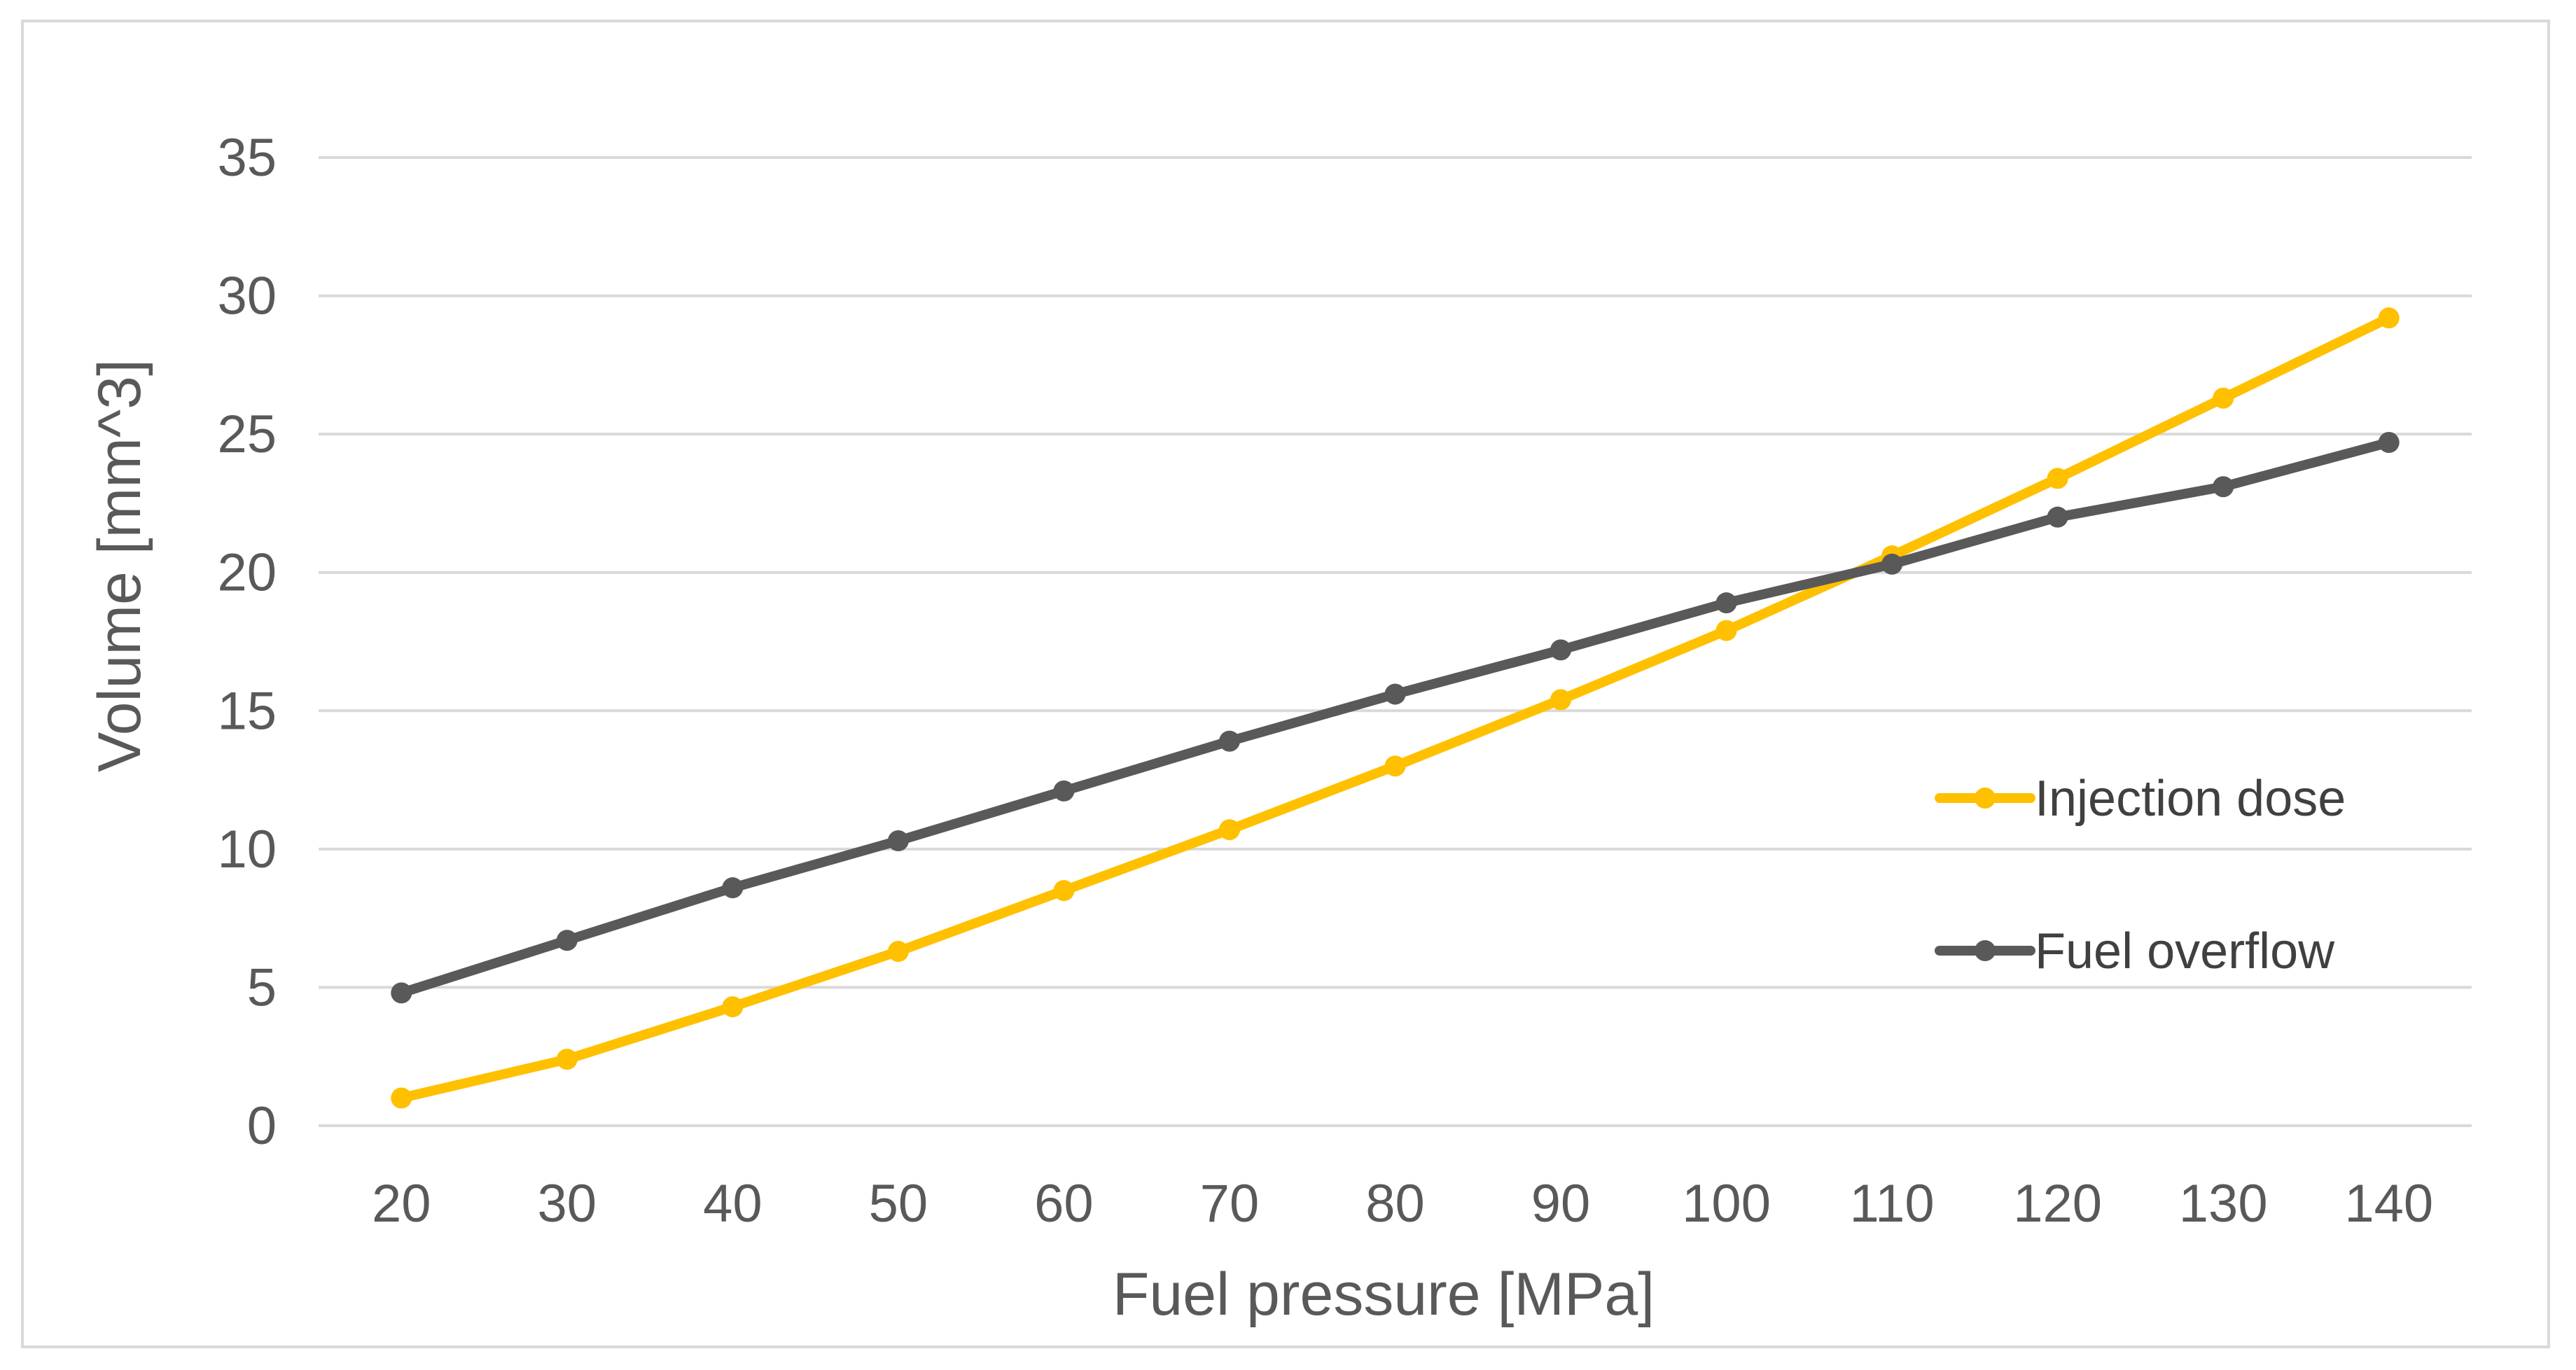 Image resolution: width=2576 pixels, height=1370 pixels. What do you see at coordinates (119, 565) in the screenshot?
I see `y-axis-title: Volume [mm^3]` at bounding box center [119, 565].